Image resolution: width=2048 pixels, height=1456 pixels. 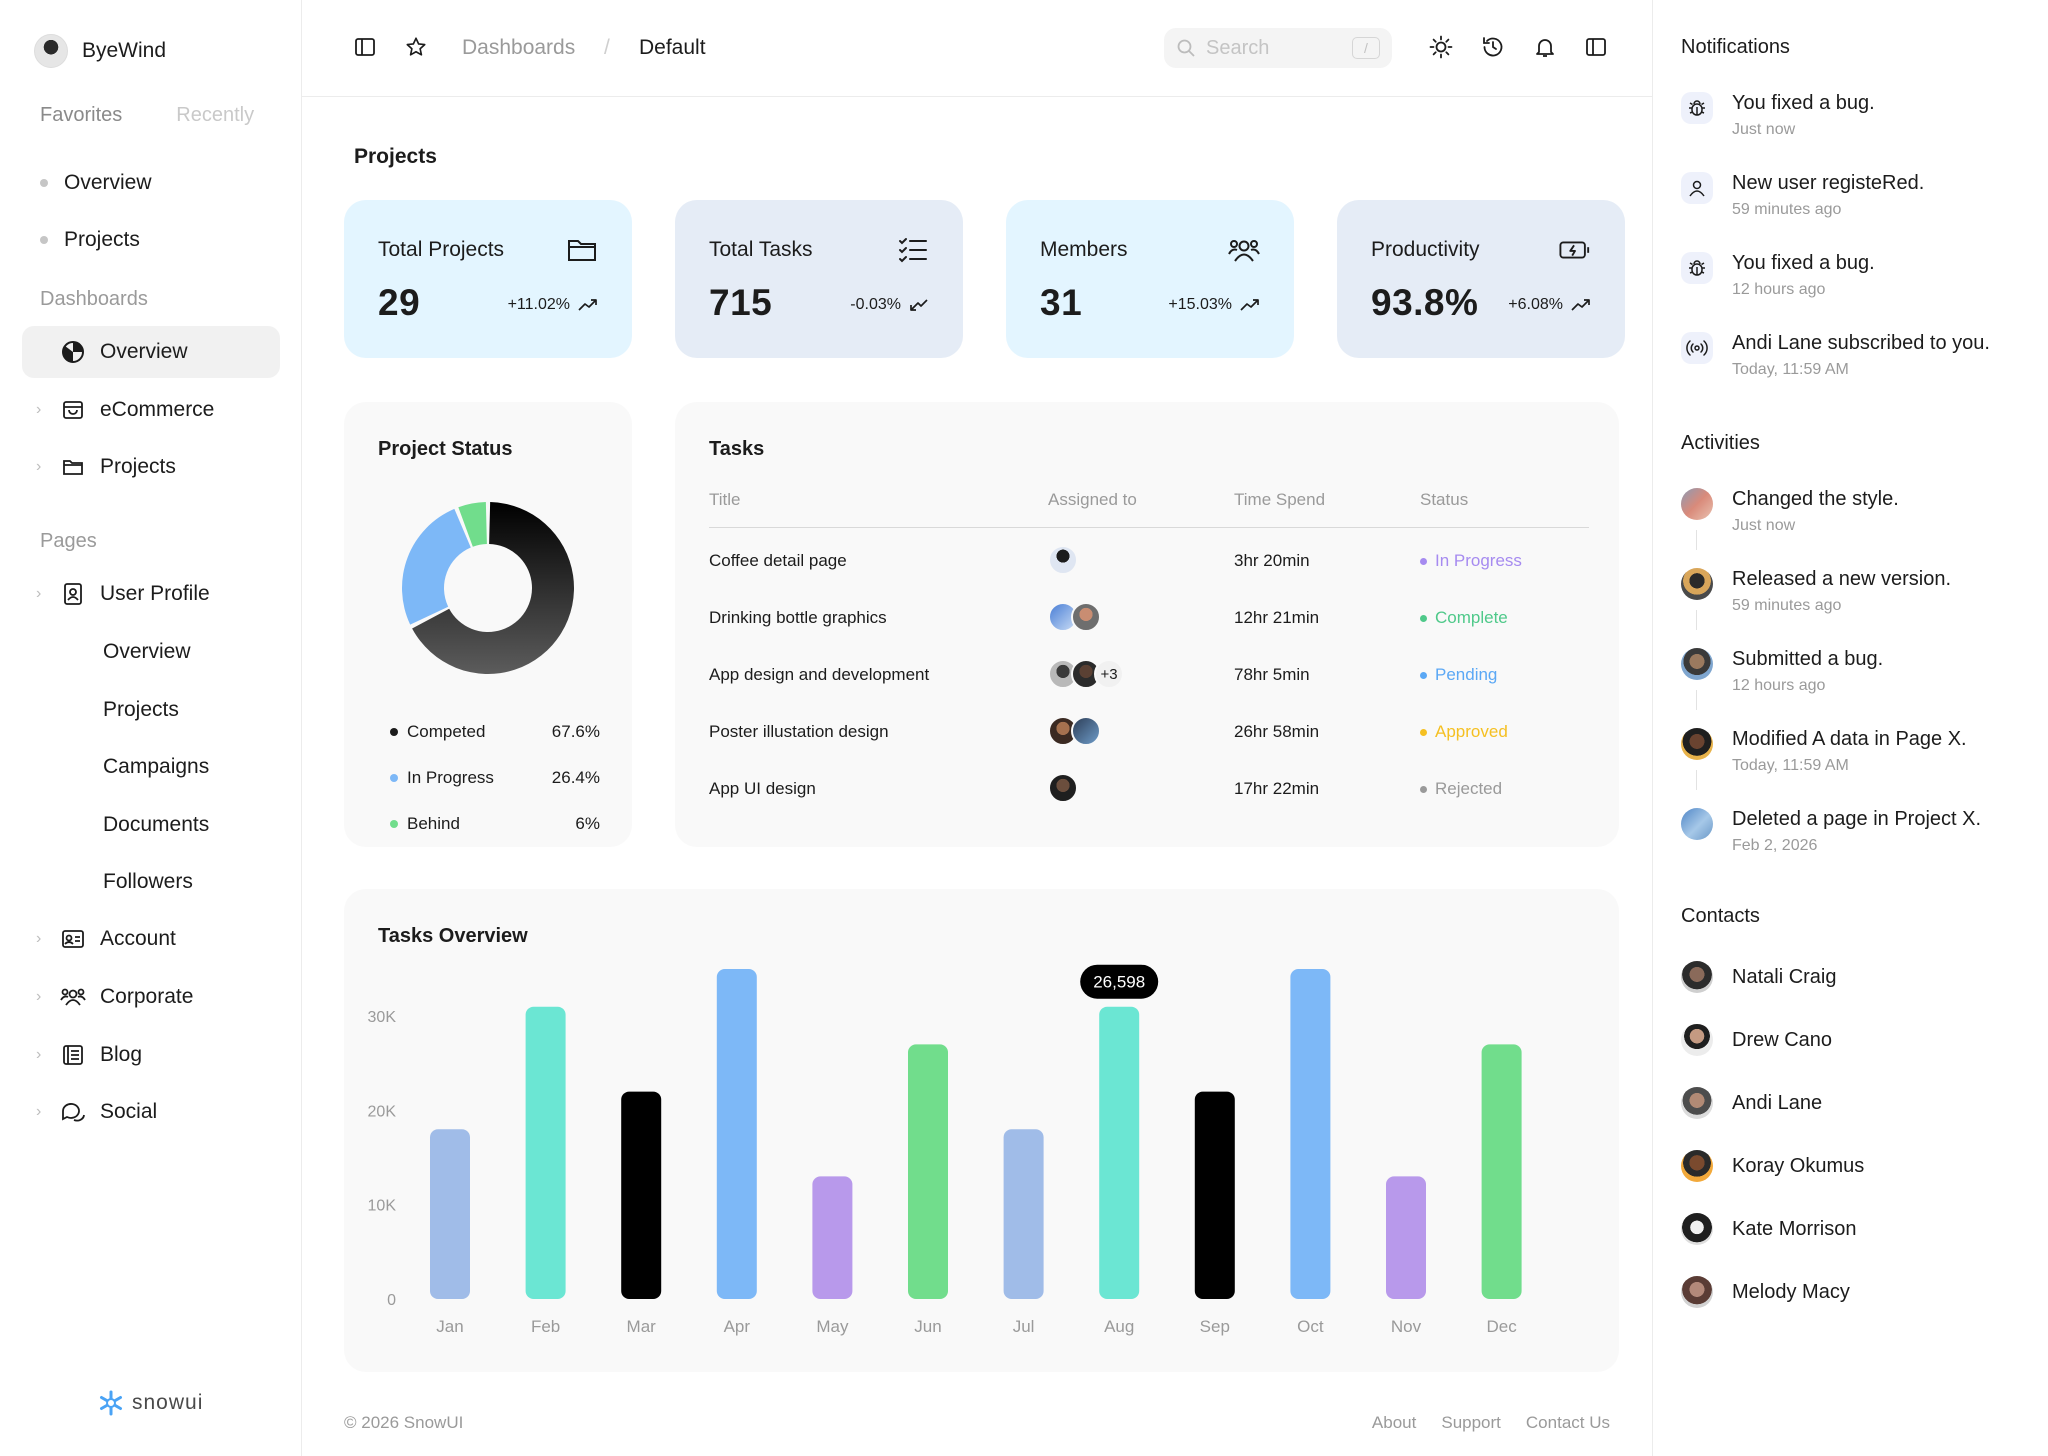 What do you see at coordinates (1119, 1152) in the screenshot?
I see `bar-aug` at bounding box center [1119, 1152].